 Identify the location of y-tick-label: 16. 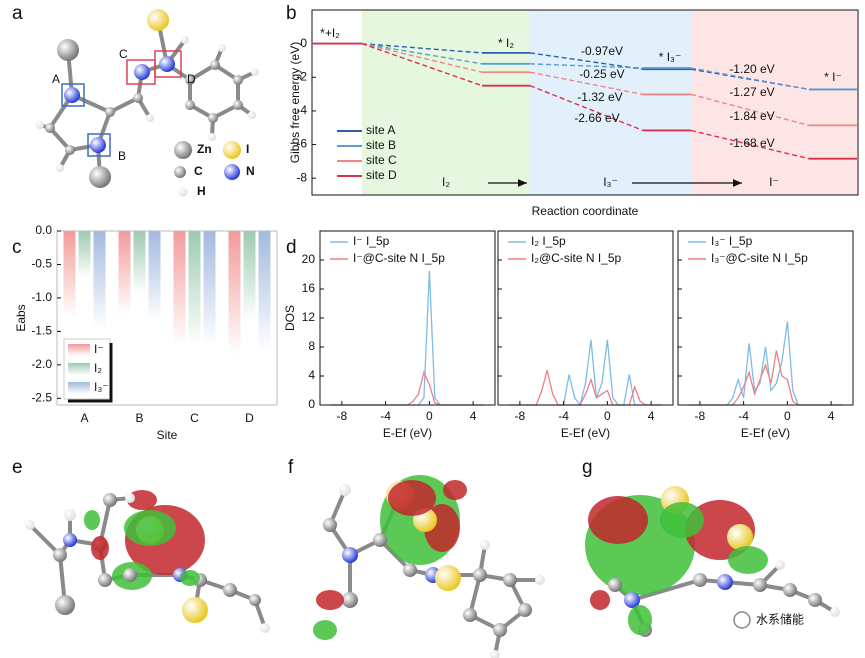
(309, 288).